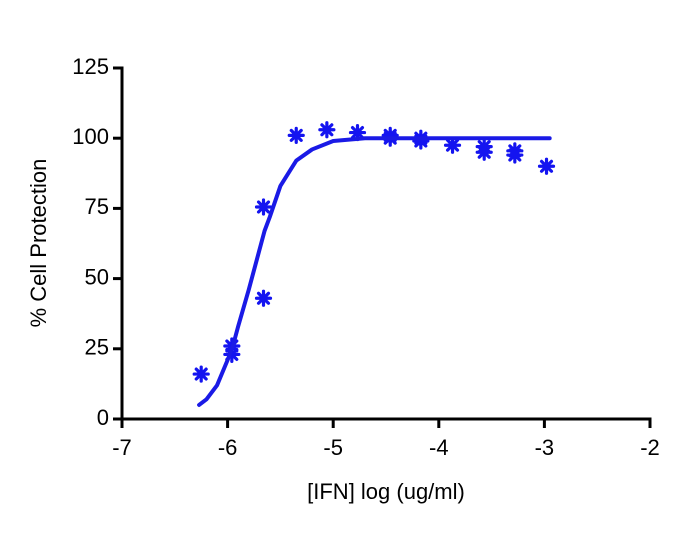  Describe the element at coordinates (103, 417) in the screenshot. I see `y-tick-label: 0` at that location.